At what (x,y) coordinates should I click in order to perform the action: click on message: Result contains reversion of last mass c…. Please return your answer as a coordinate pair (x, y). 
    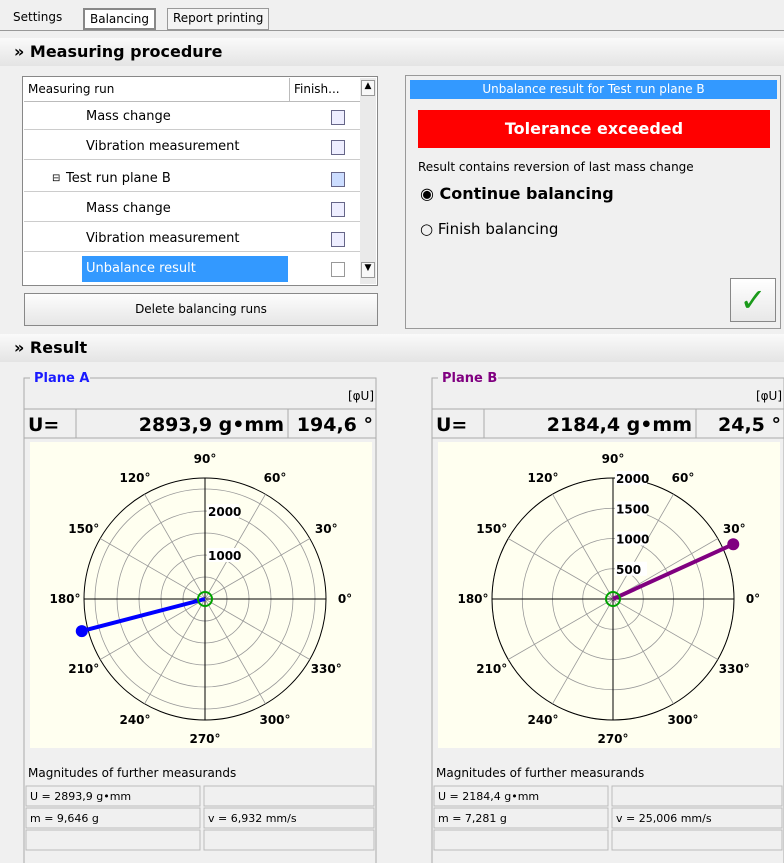
    Looking at the image, I should click on (556, 167).